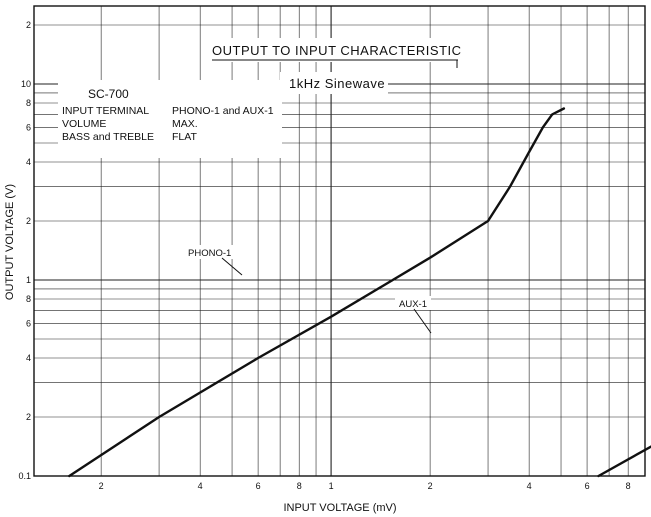  Describe the element at coordinates (84, 124) in the screenshot. I see `volume-label: VOLUME` at that location.